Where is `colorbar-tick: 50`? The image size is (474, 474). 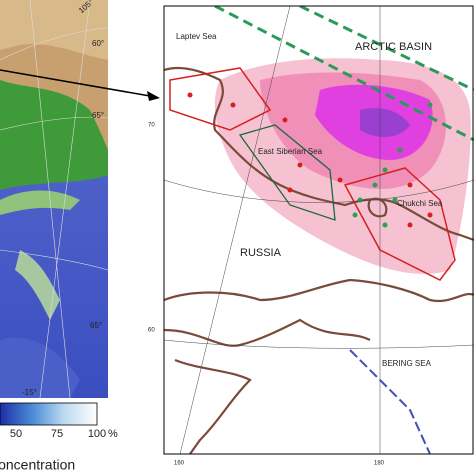
colorbar-tick: 50 is located at coordinates (16, 434).